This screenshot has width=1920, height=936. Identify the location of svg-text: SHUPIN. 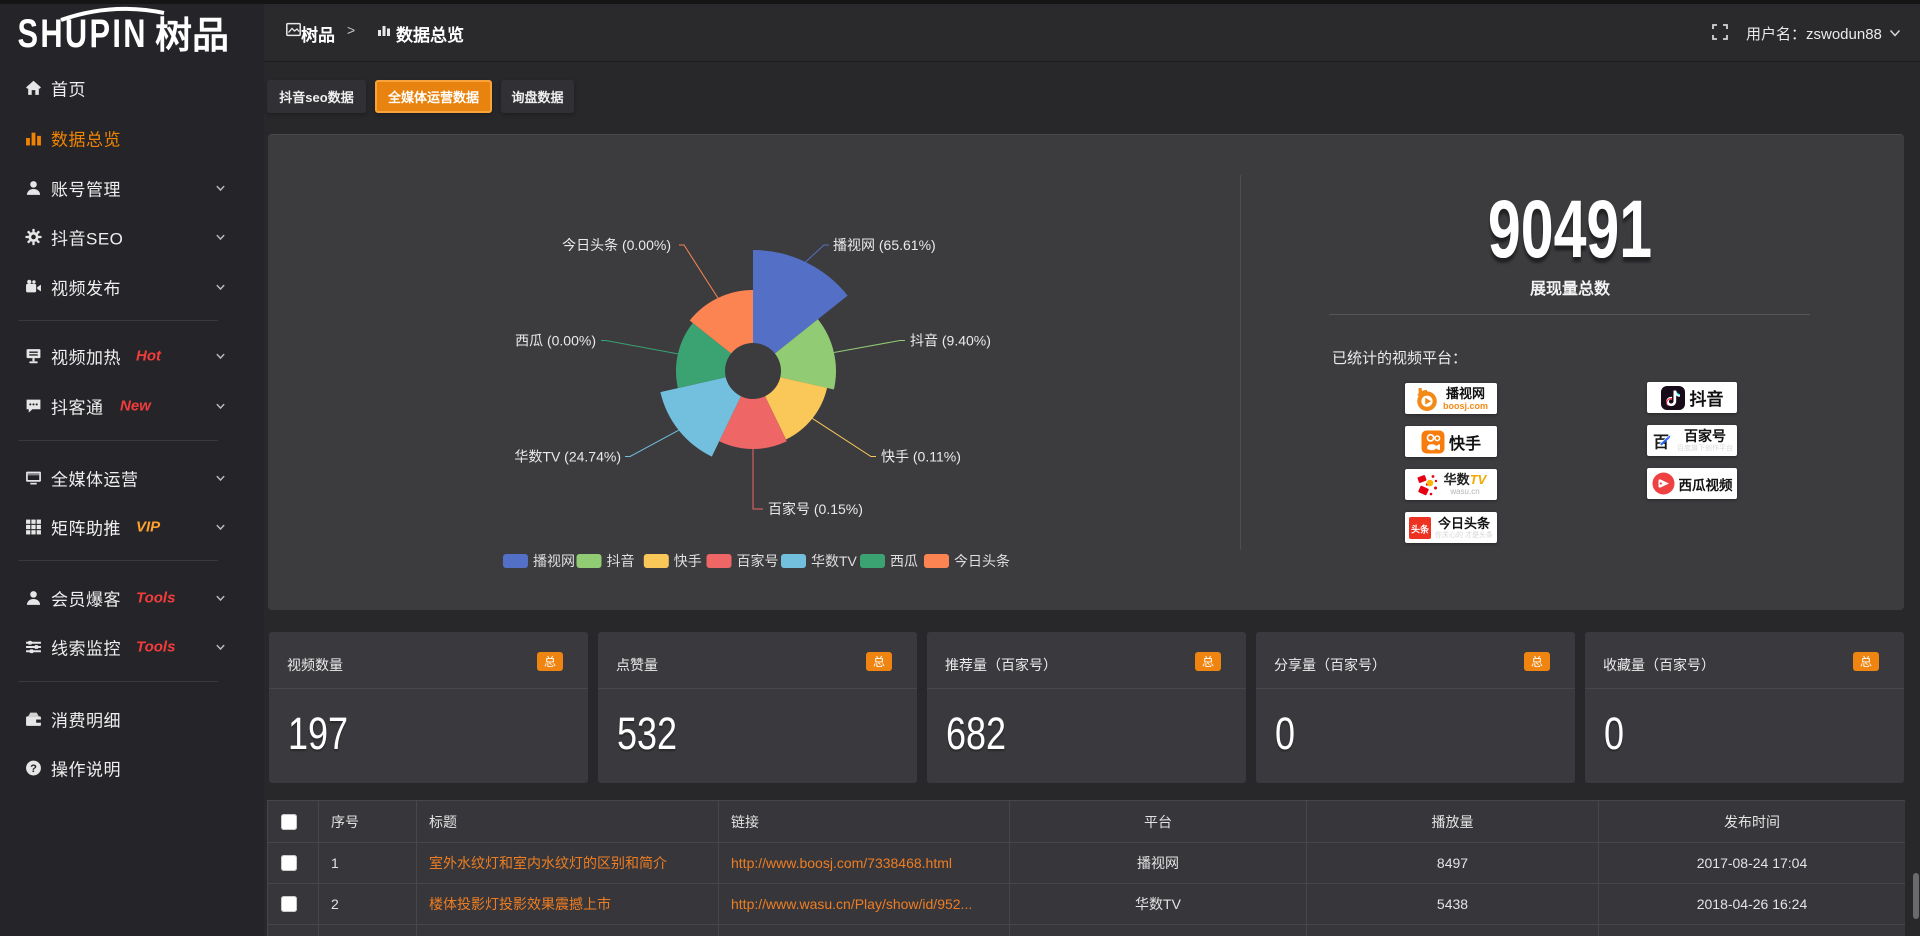
(83, 32).